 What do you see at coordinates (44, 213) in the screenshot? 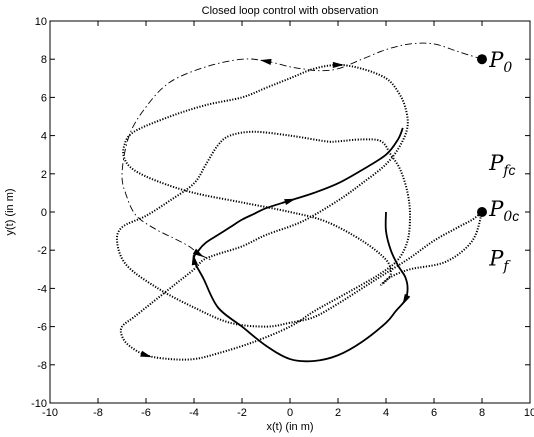
I see `y-tick-label: 0` at bounding box center [44, 213].